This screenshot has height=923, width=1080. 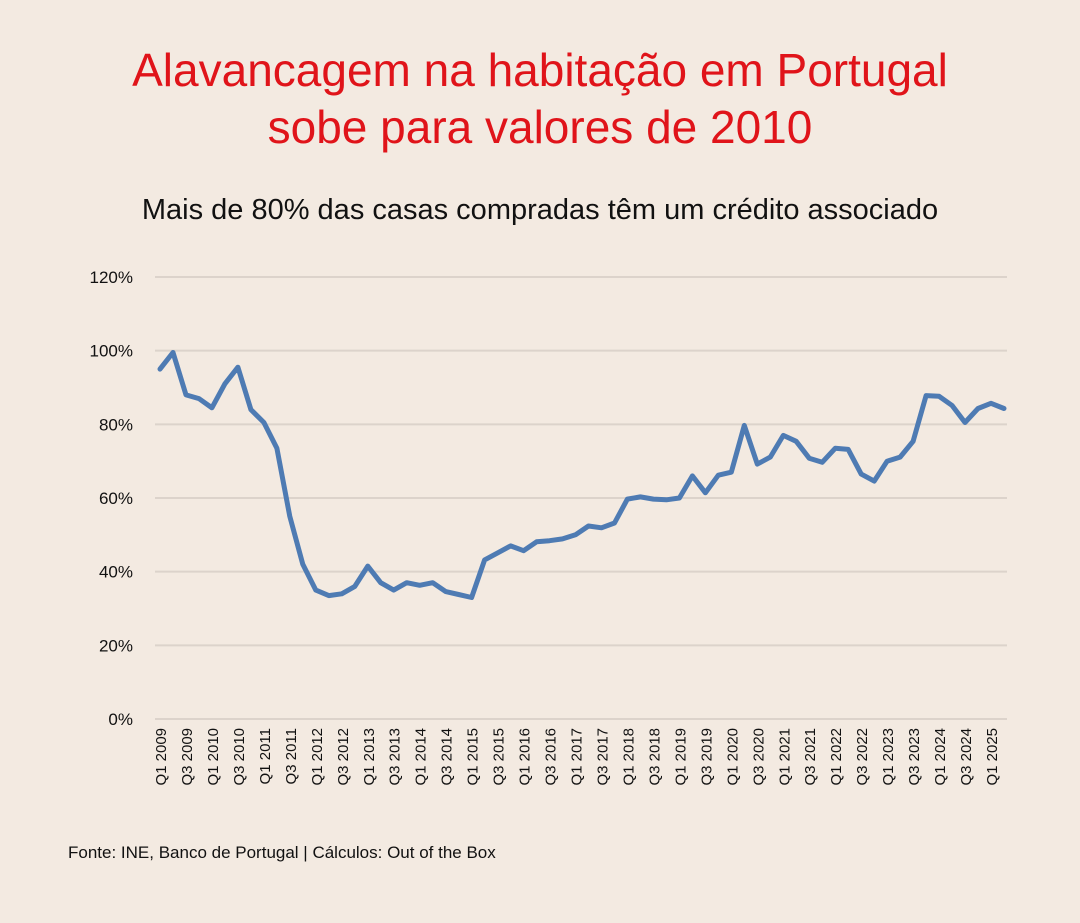 What do you see at coordinates (239, 757) in the screenshot?
I see `x-tick-label: Q3 2010` at bounding box center [239, 757].